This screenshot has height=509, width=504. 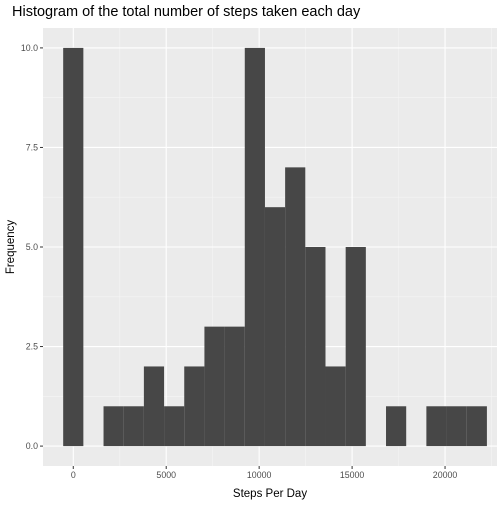 I want to click on x-tick-label: 0, so click(x=73, y=475).